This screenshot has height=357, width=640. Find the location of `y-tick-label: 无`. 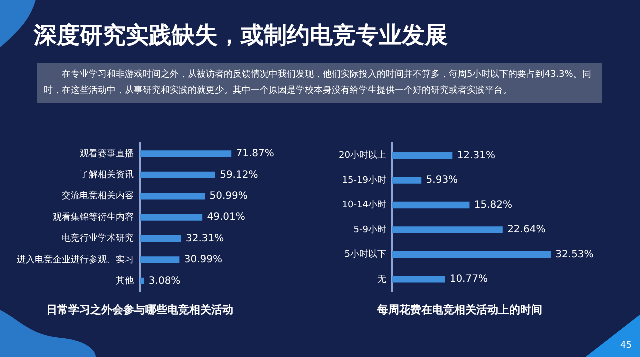

y-tick-label: 无 is located at coordinates (381, 279).